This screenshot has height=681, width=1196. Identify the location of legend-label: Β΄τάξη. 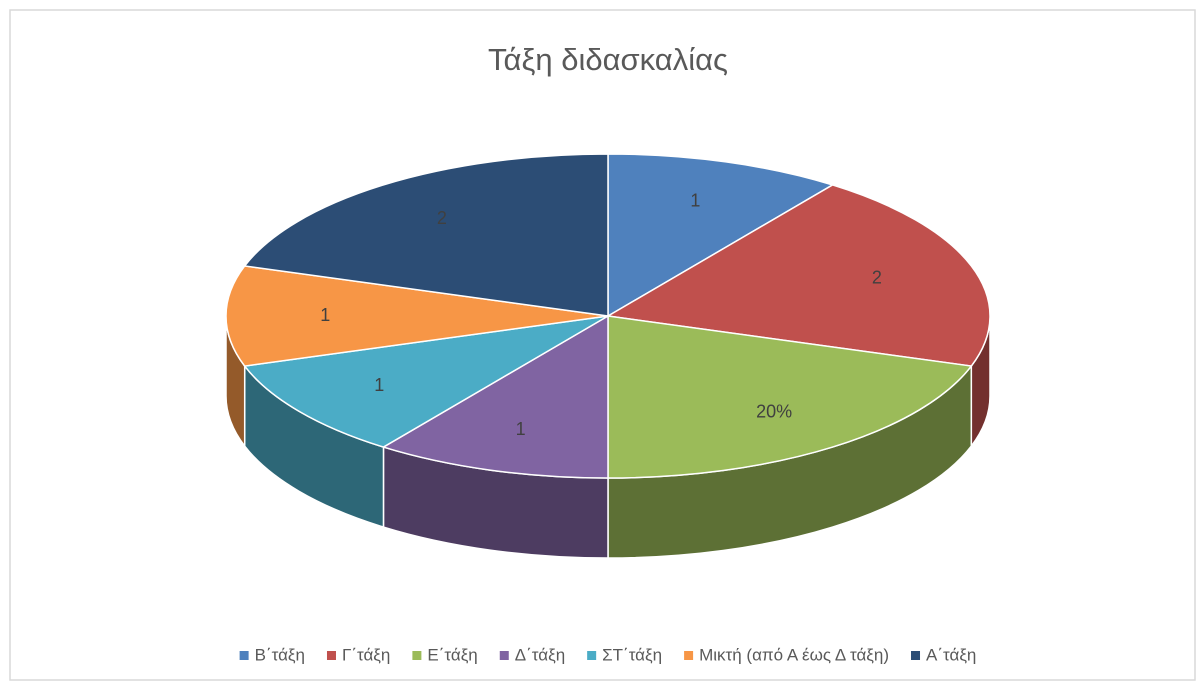
(280, 654).